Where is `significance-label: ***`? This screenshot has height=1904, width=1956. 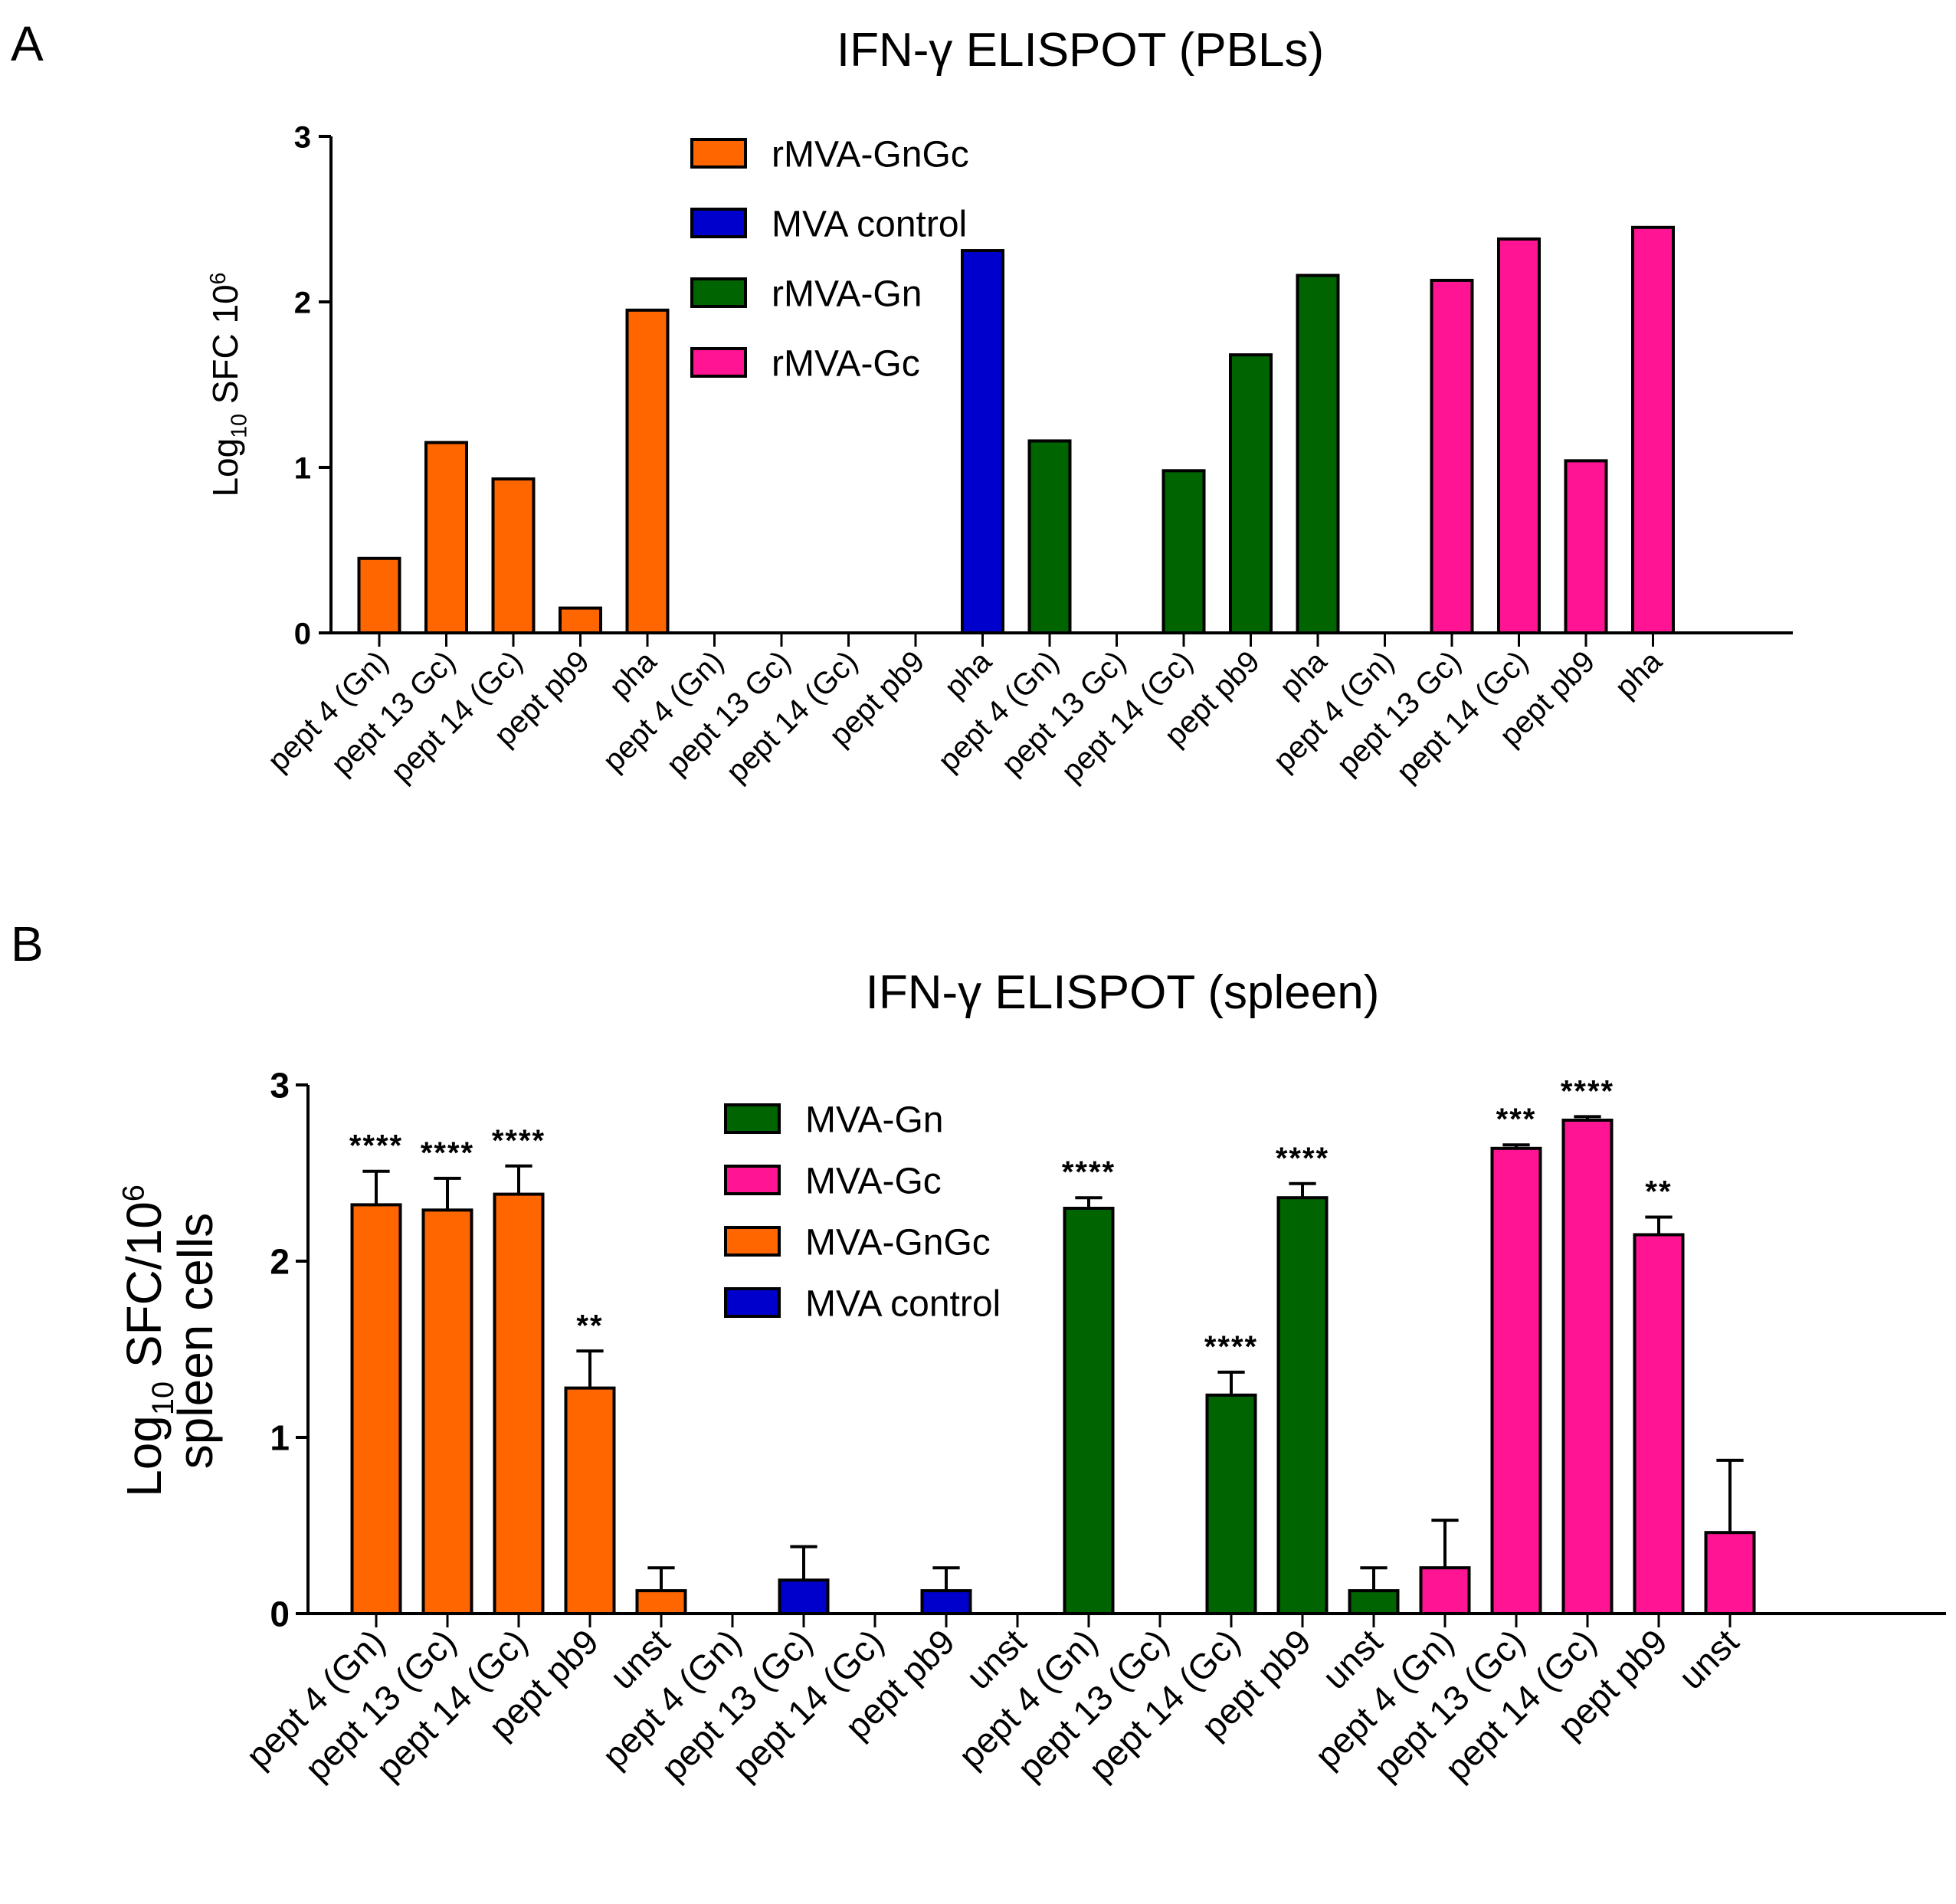
significance-label: *** is located at coordinates (1516, 1119).